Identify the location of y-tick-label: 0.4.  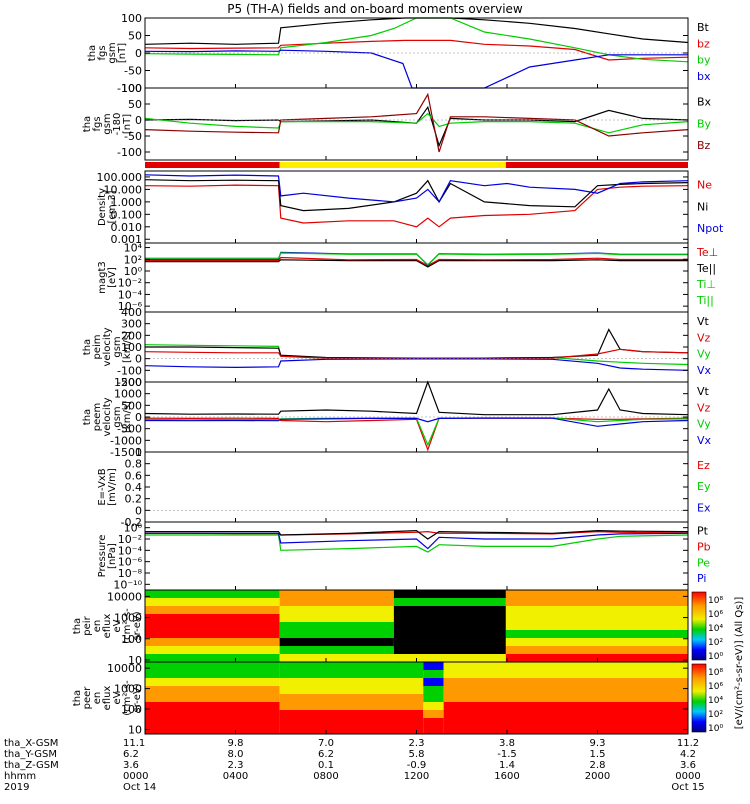
(134, 487).